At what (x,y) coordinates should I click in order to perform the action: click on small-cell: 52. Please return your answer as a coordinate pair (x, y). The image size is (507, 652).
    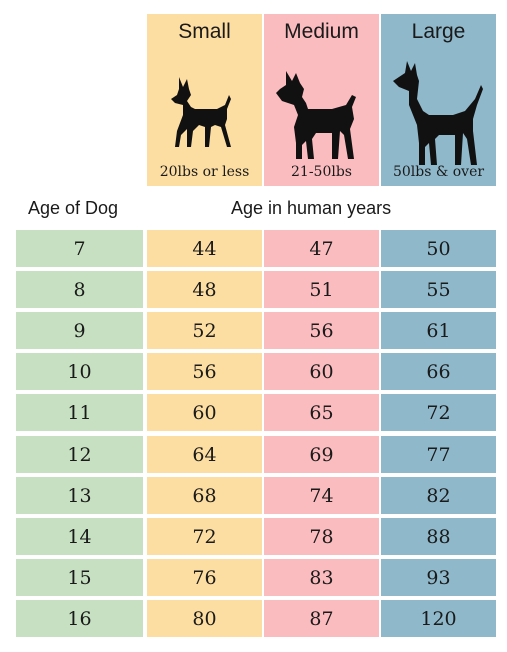
    Looking at the image, I should click on (204, 330).